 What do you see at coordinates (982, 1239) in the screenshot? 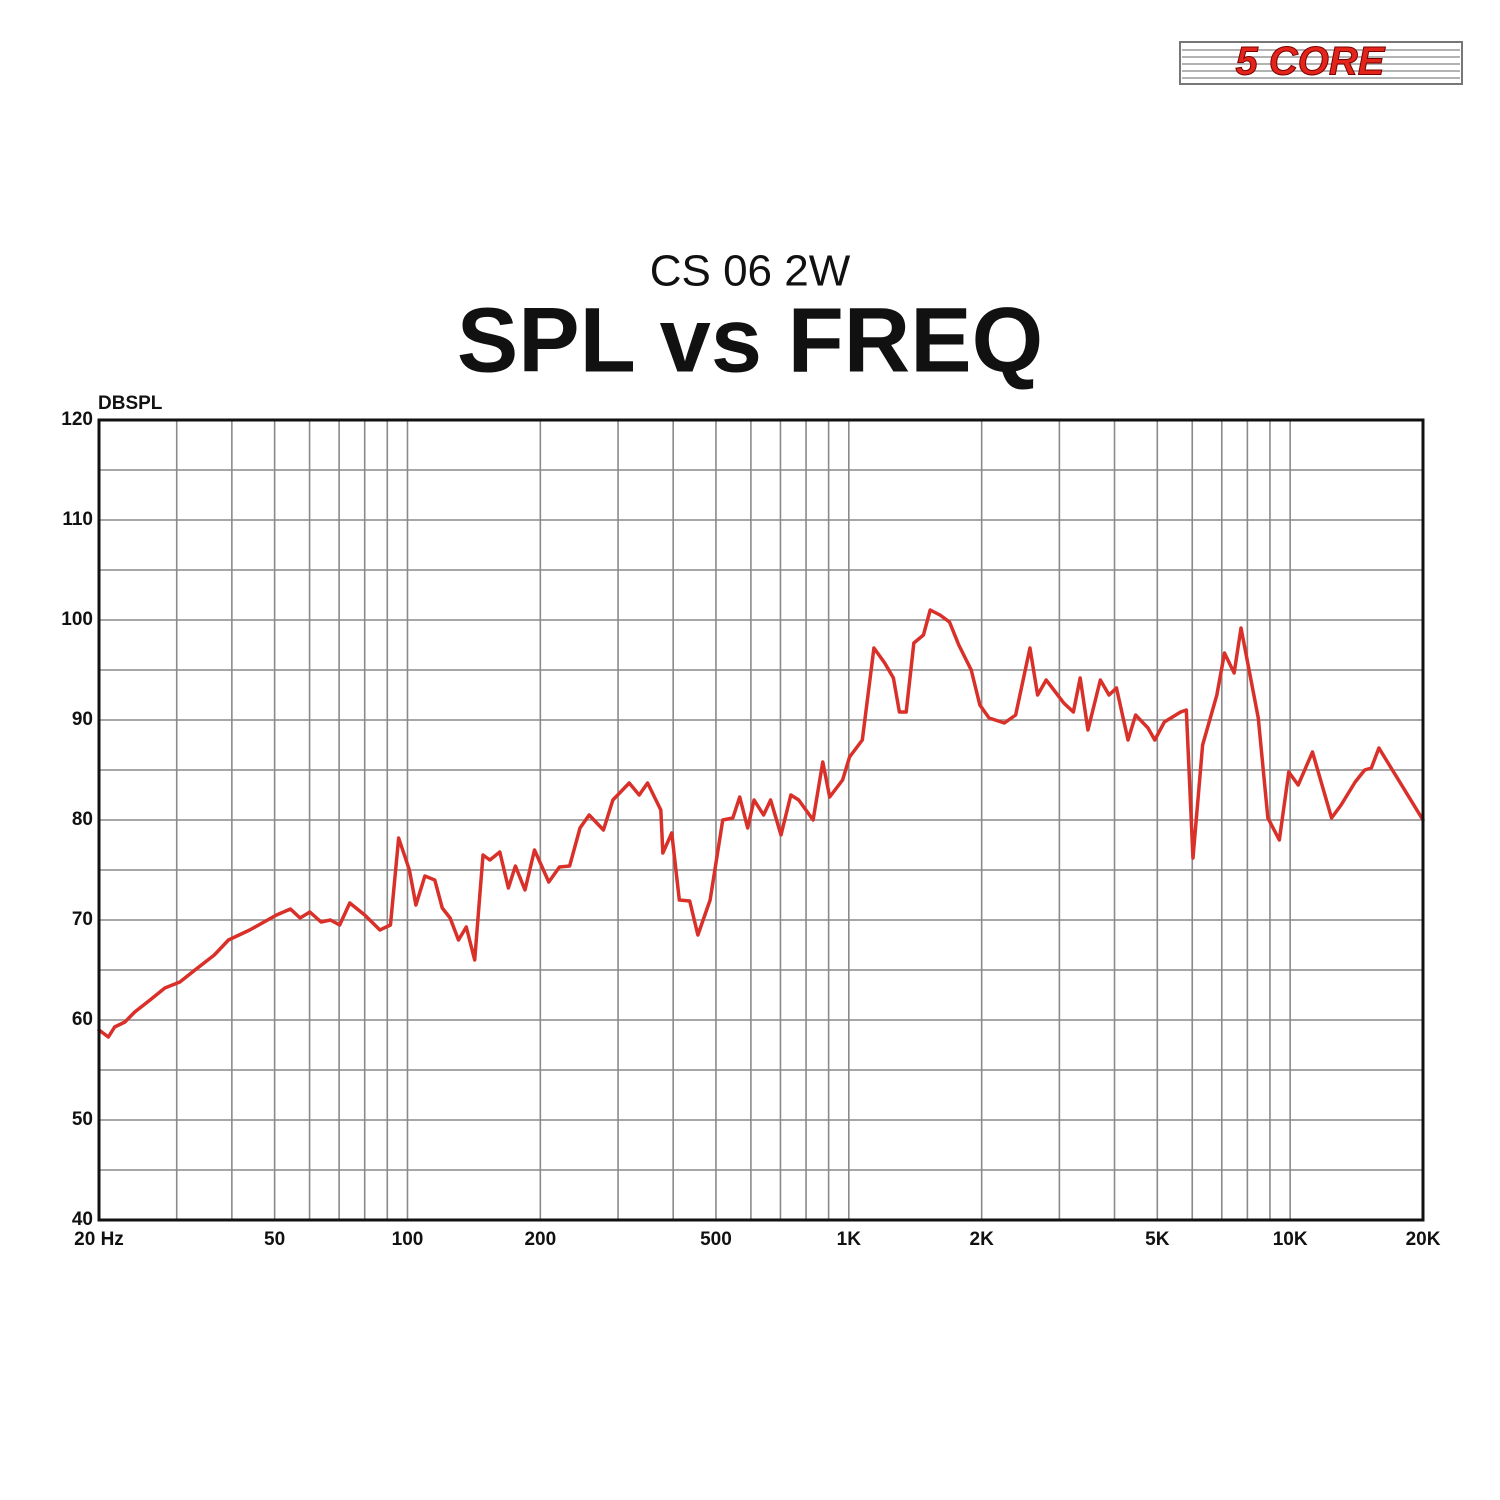
I see `x-tick-label: 2K` at bounding box center [982, 1239].